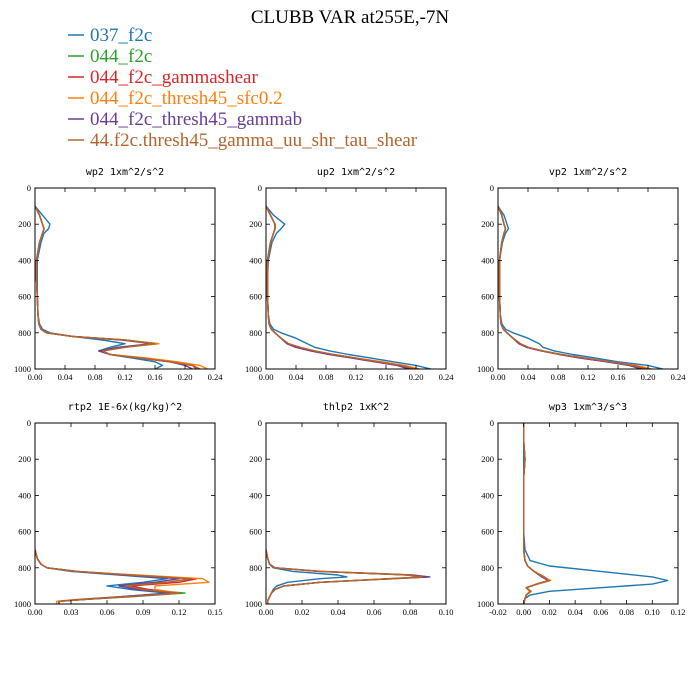  Describe the element at coordinates (186, 98) in the screenshot. I see `legend-label: 044_f2c_thresh45_sfc0.2` at that location.